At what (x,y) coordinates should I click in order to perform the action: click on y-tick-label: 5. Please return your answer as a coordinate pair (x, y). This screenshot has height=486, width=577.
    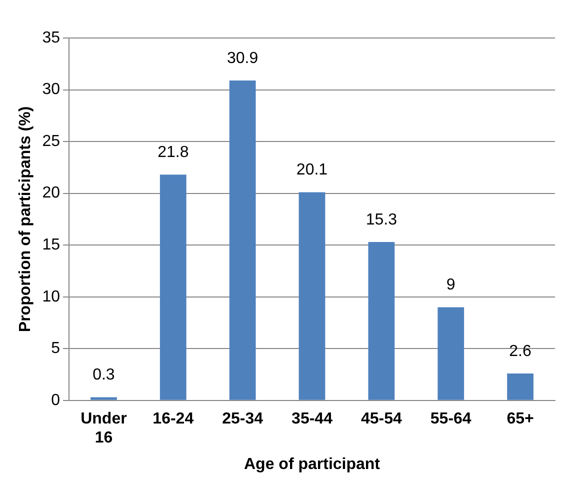
    Looking at the image, I should click on (55, 349).